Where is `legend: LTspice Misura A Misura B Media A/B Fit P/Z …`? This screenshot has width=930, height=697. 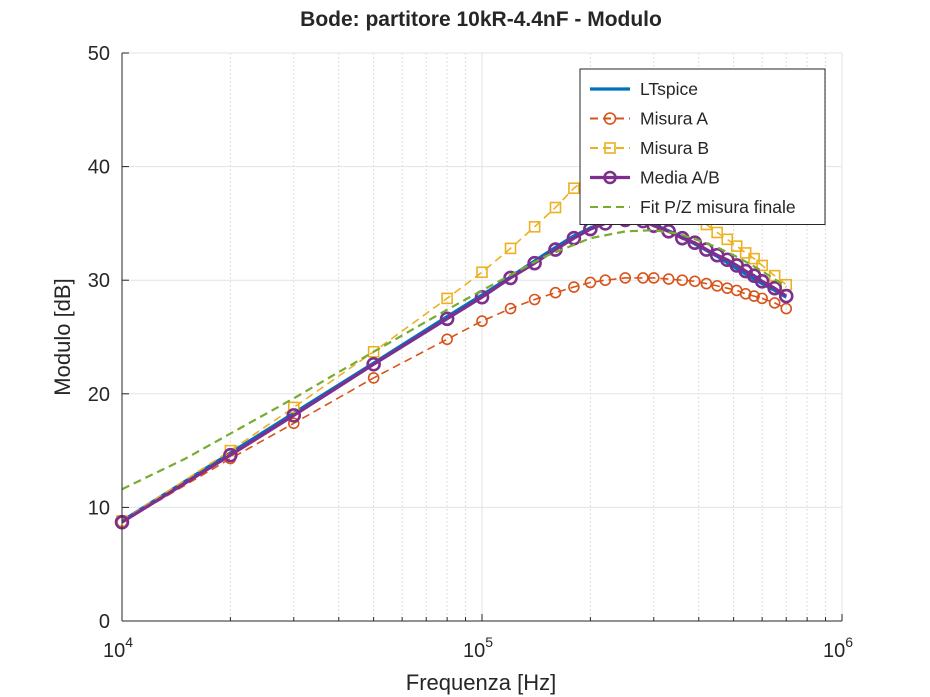
legend: LTspice Misura A Misura B Media A/B Fit P/Z … is located at coordinates (702, 146).